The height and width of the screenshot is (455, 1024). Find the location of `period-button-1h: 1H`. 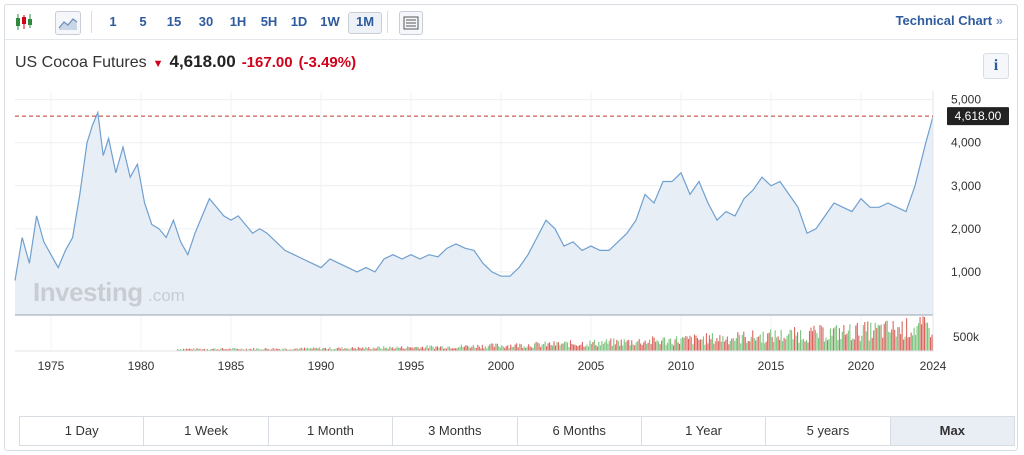

period-button-1h: 1H is located at coordinates (238, 21).